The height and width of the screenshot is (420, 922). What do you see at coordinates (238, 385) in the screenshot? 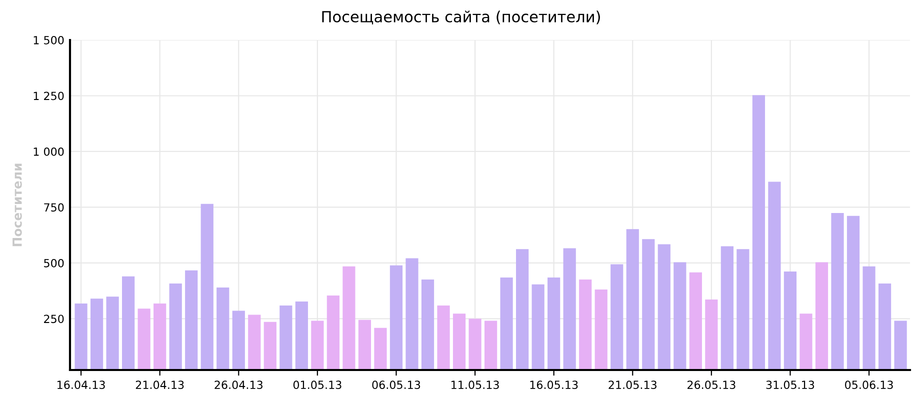
I see `x-tick-label: 26.04.13` at bounding box center [238, 385].